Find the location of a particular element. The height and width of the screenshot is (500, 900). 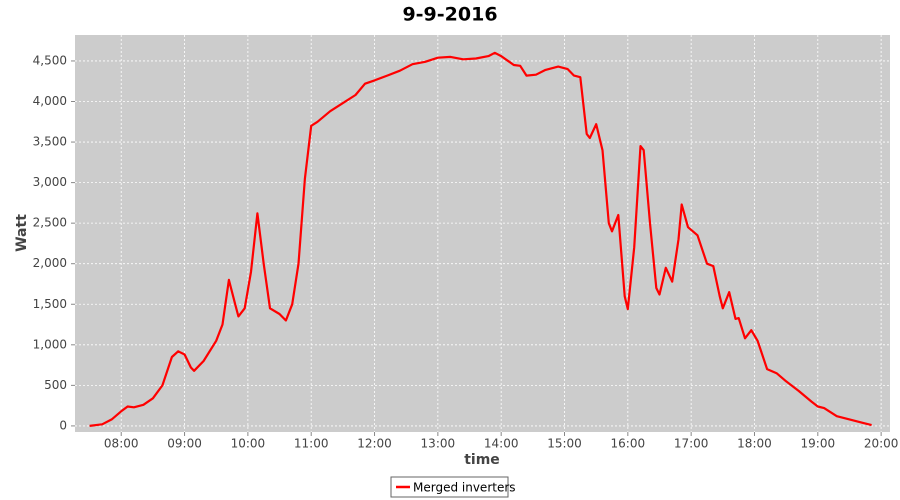

y-tick-label: 0 is located at coordinates (63, 425).